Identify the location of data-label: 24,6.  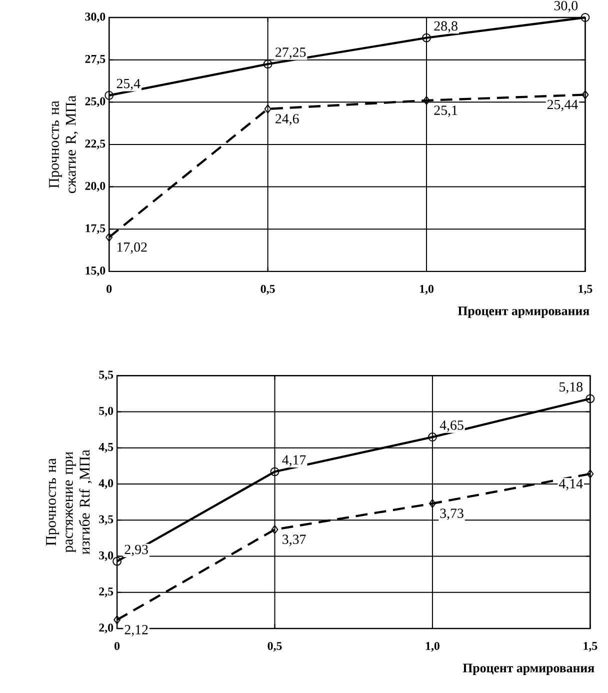
(287, 120).